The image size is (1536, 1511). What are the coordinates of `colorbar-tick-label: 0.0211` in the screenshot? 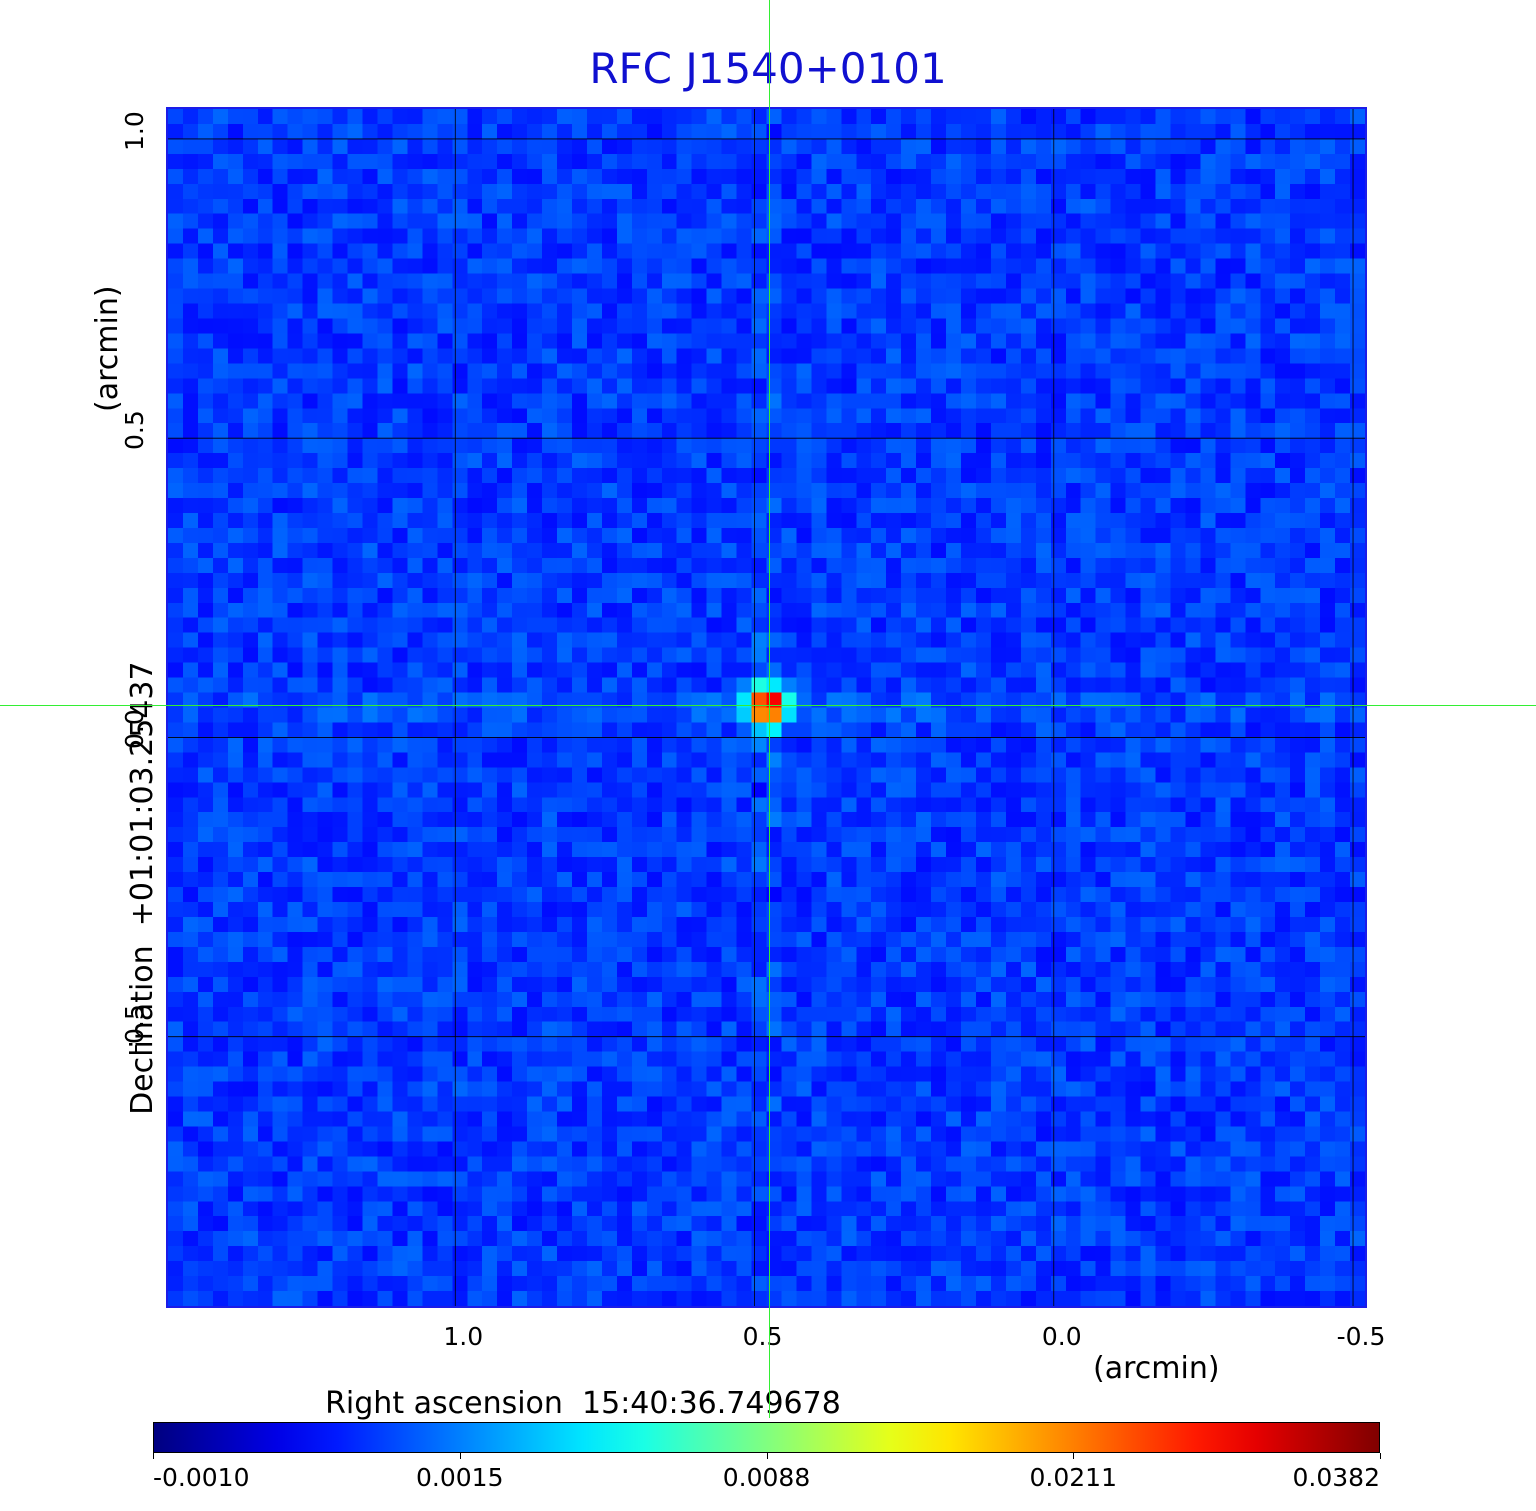 It's located at (1073, 1477).